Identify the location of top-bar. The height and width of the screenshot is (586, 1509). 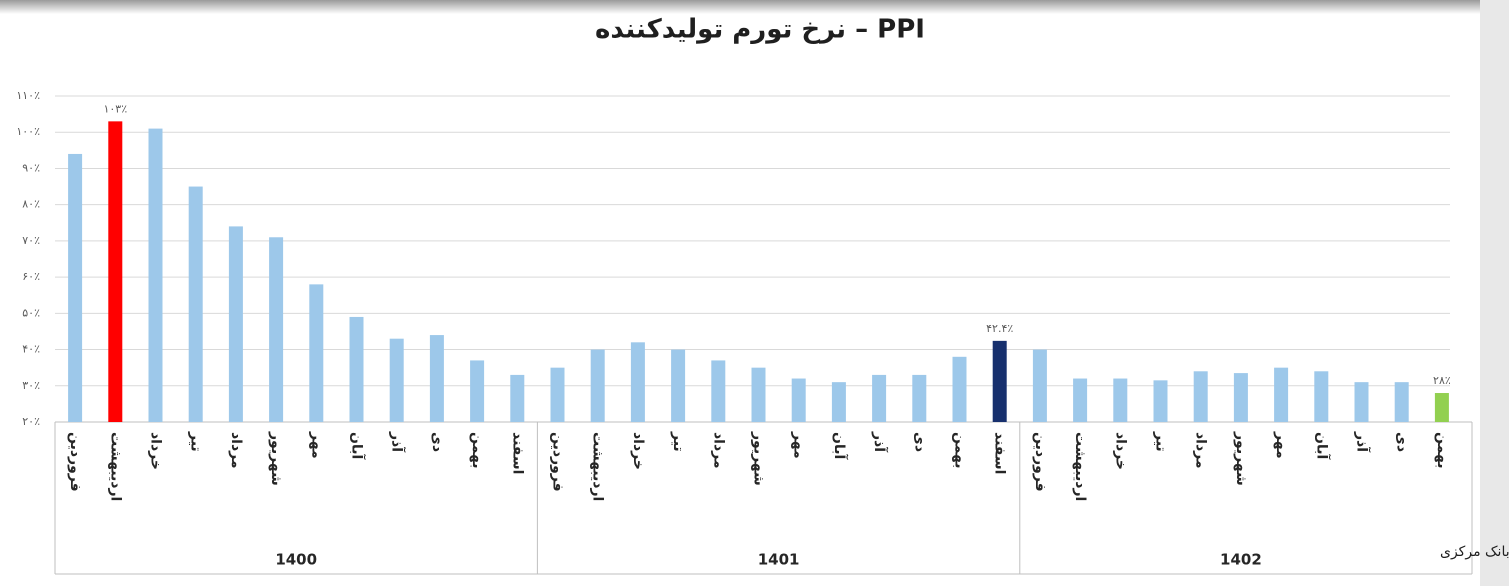
(754, 7).